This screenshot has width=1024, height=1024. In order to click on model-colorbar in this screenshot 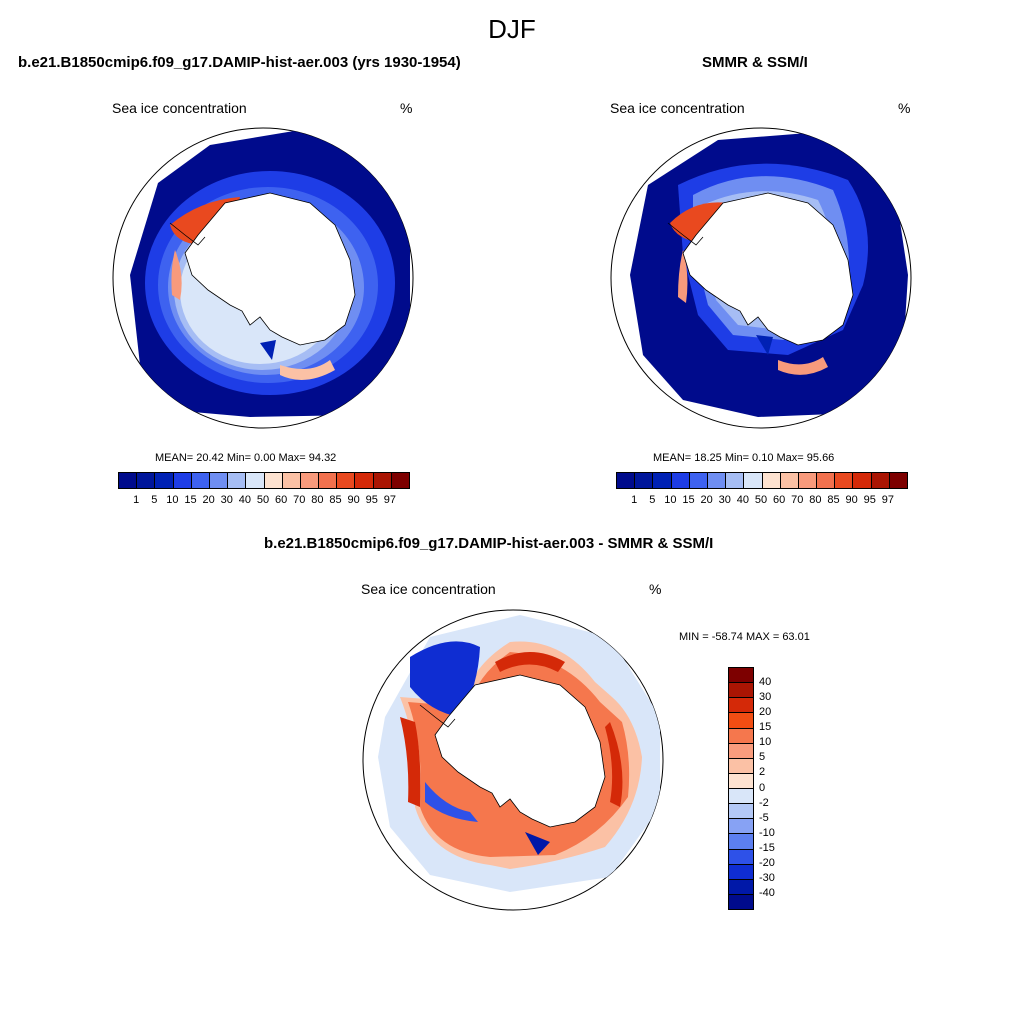, I will do `click(264, 480)`.